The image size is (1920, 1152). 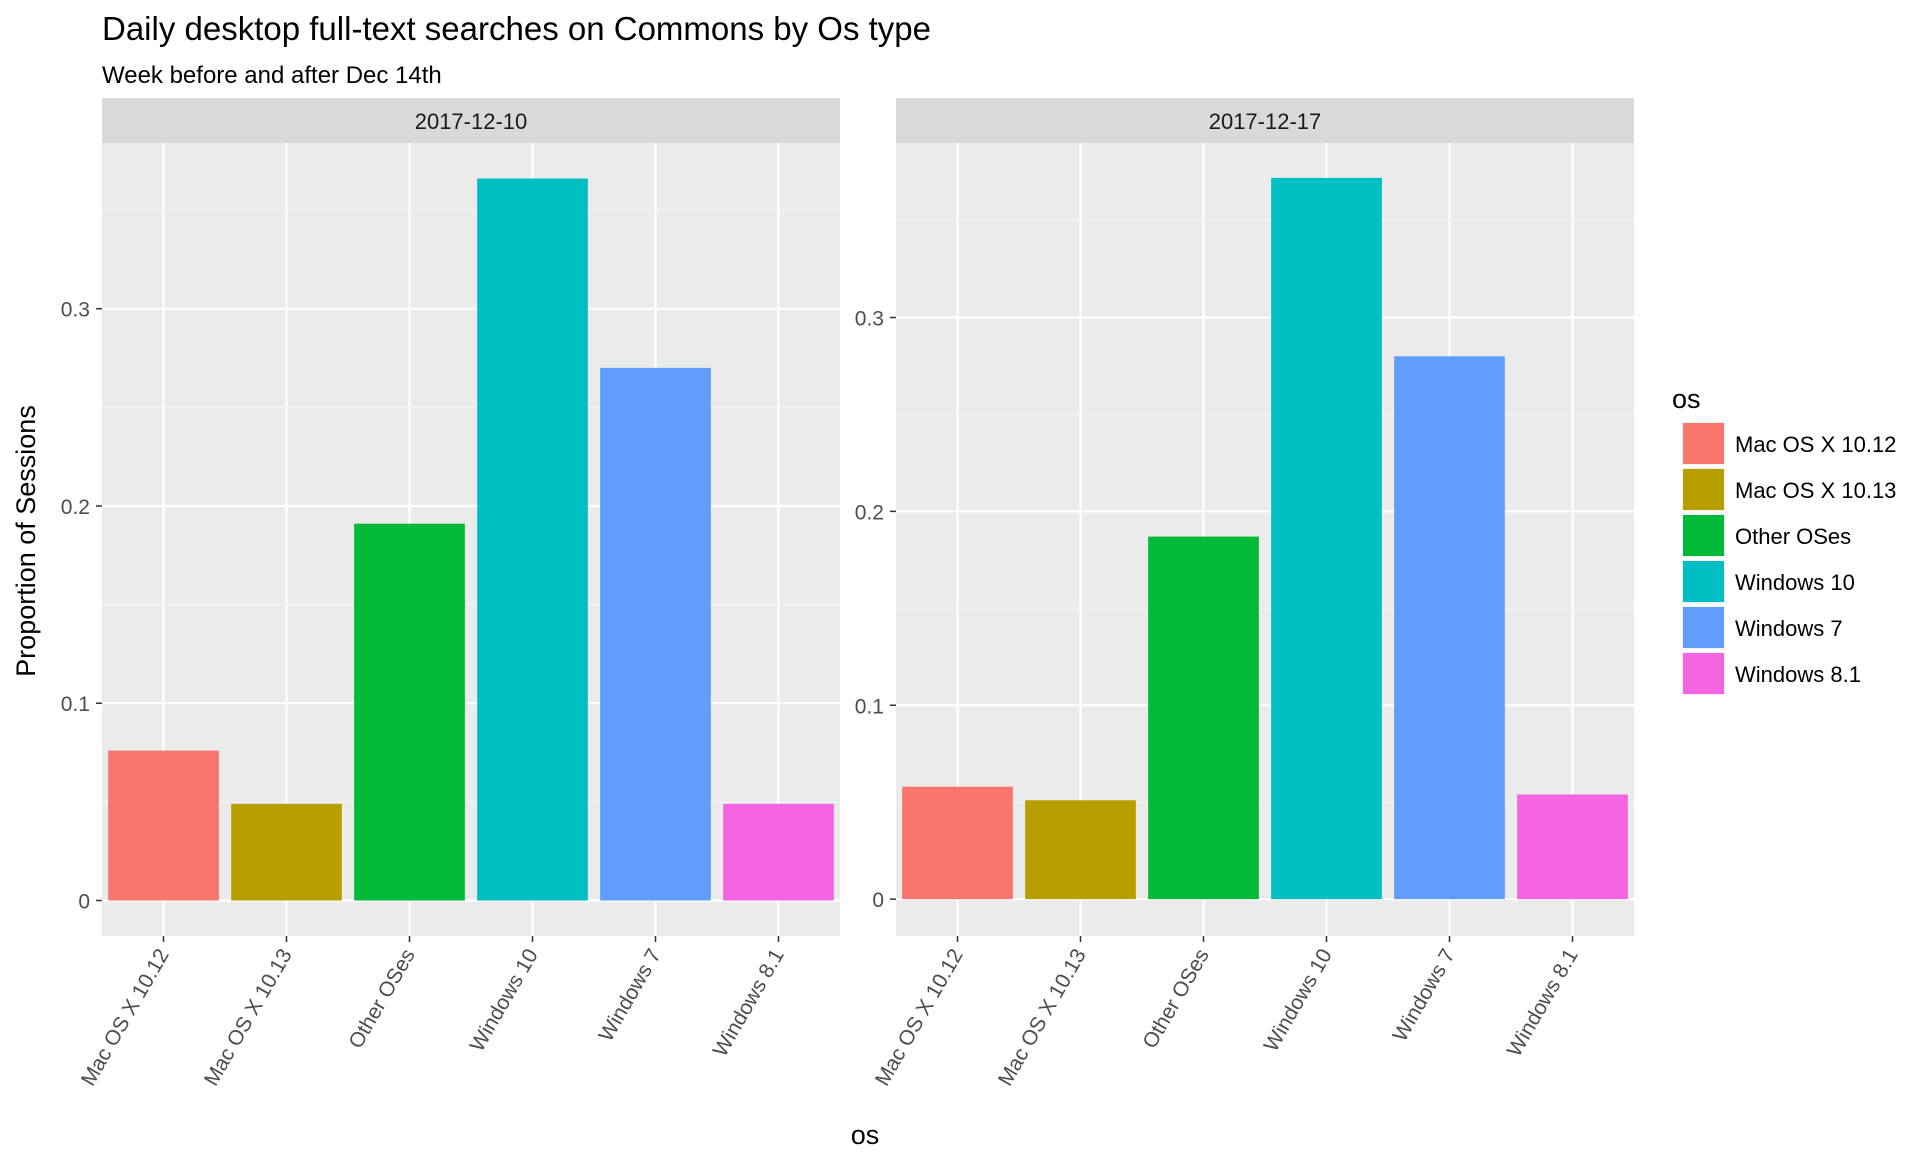 I want to click on legend-label: Windows 8.1, so click(x=1798, y=674).